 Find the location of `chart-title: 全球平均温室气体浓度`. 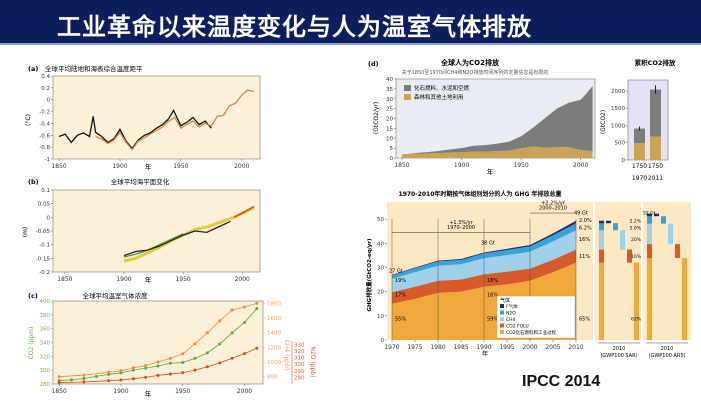

chart-title: 全球平均温室气体浓度 is located at coordinates (116, 295).